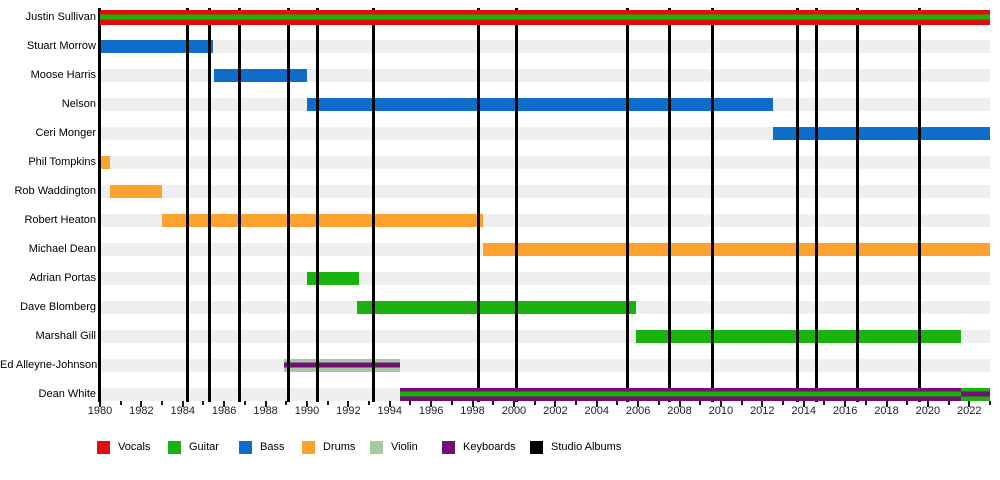 The image size is (1000, 480). I want to click on legend-label: Vocals, so click(134, 447).